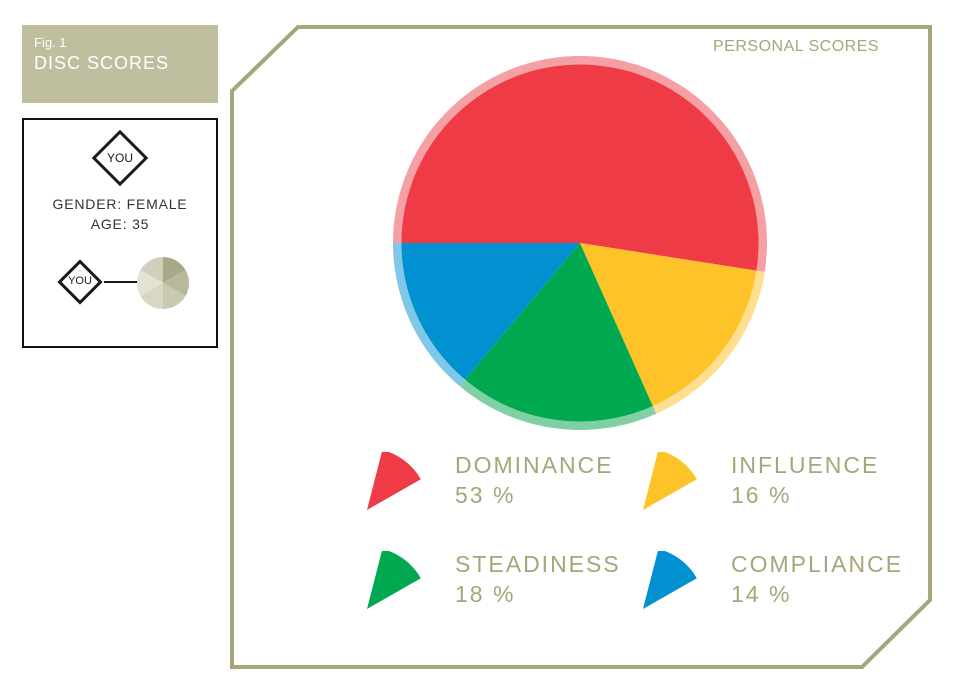  Describe the element at coordinates (485, 495) in the screenshot. I see `legend-value: 53 %` at that location.